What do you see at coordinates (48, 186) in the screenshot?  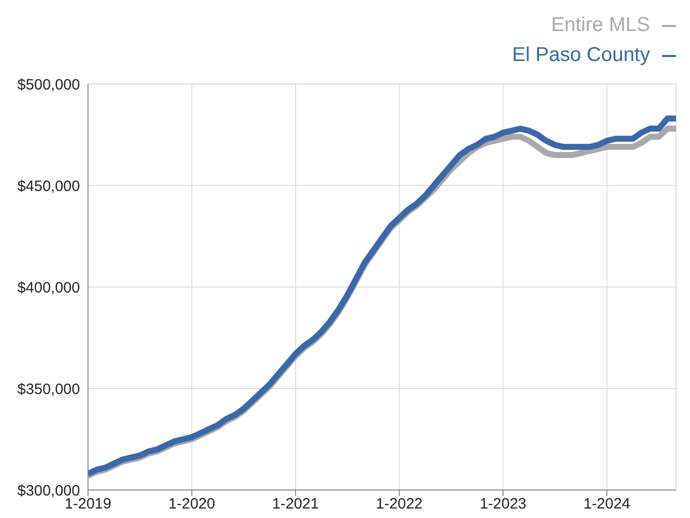 I see `y-tick-label: $450,000` at bounding box center [48, 186].